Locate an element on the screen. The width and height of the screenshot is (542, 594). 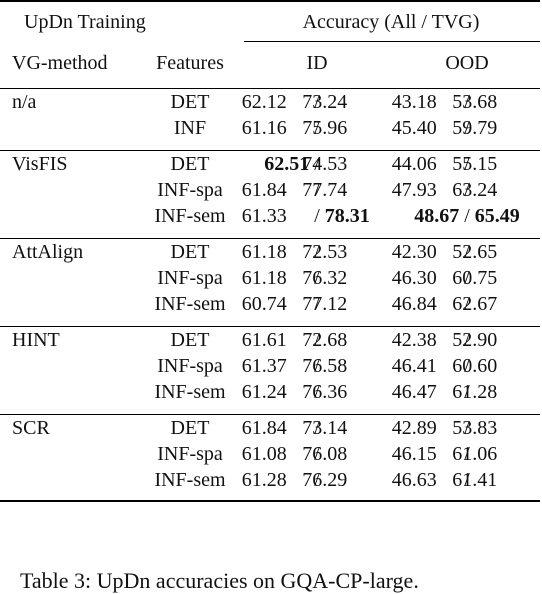
id-tvg-value: 77.12 is located at coordinates (325, 304).